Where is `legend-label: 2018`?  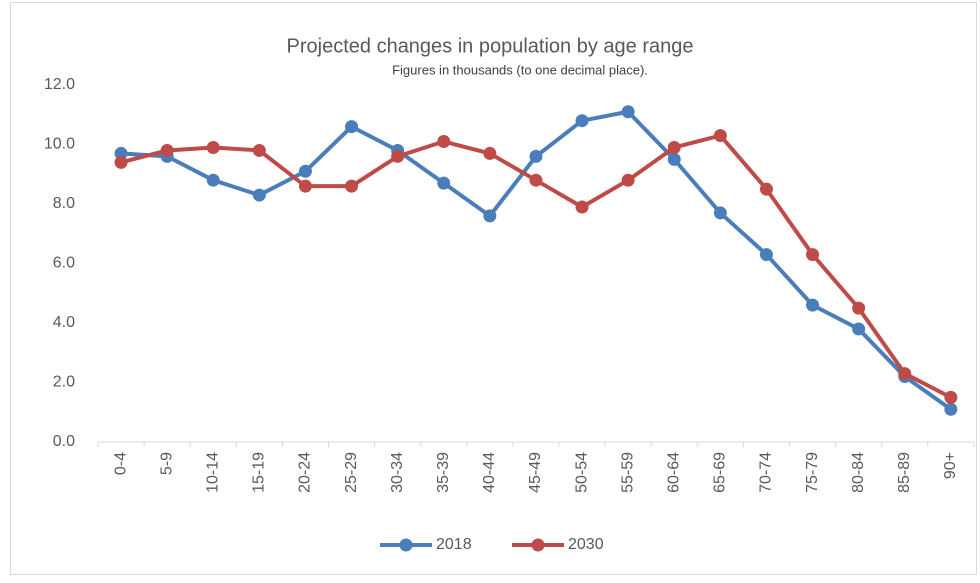 legend-label: 2018 is located at coordinates (454, 544).